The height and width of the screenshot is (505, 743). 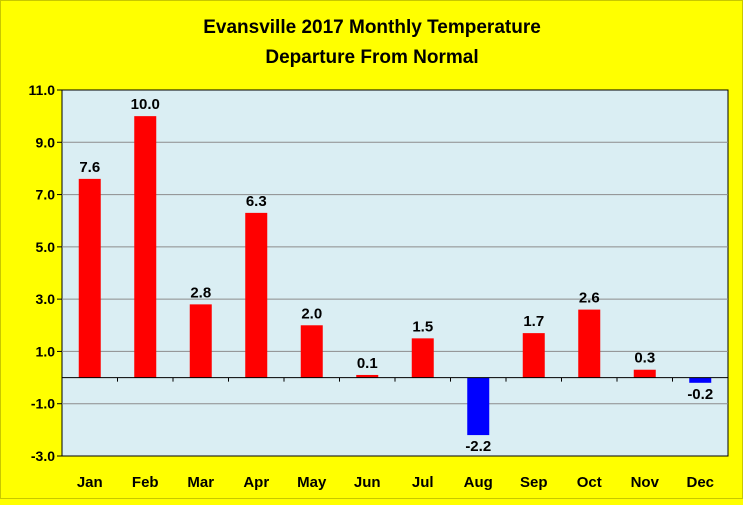 I want to click on x-category-label: Jan, so click(x=90, y=482).